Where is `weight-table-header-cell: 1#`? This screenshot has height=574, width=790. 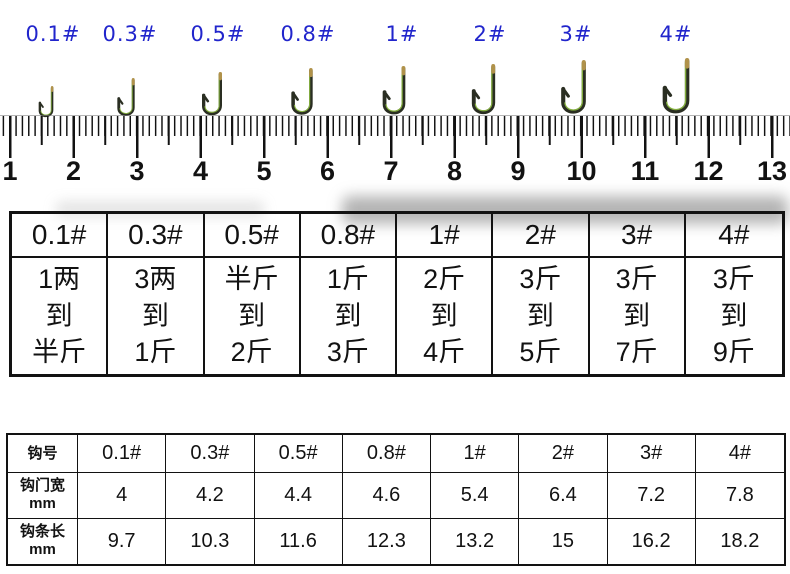
weight-table-header-cell: 1# is located at coordinates (445, 236).